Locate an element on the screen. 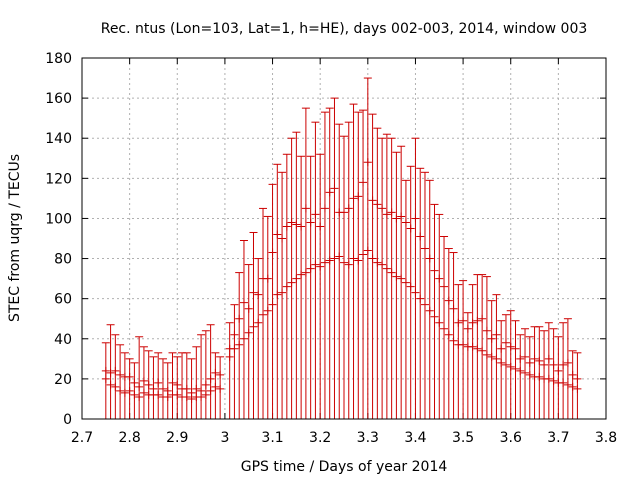 Image resolution: width=640 pixels, height=484 pixels. x-tick-label: 2.9 is located at coordinates (177, 438).